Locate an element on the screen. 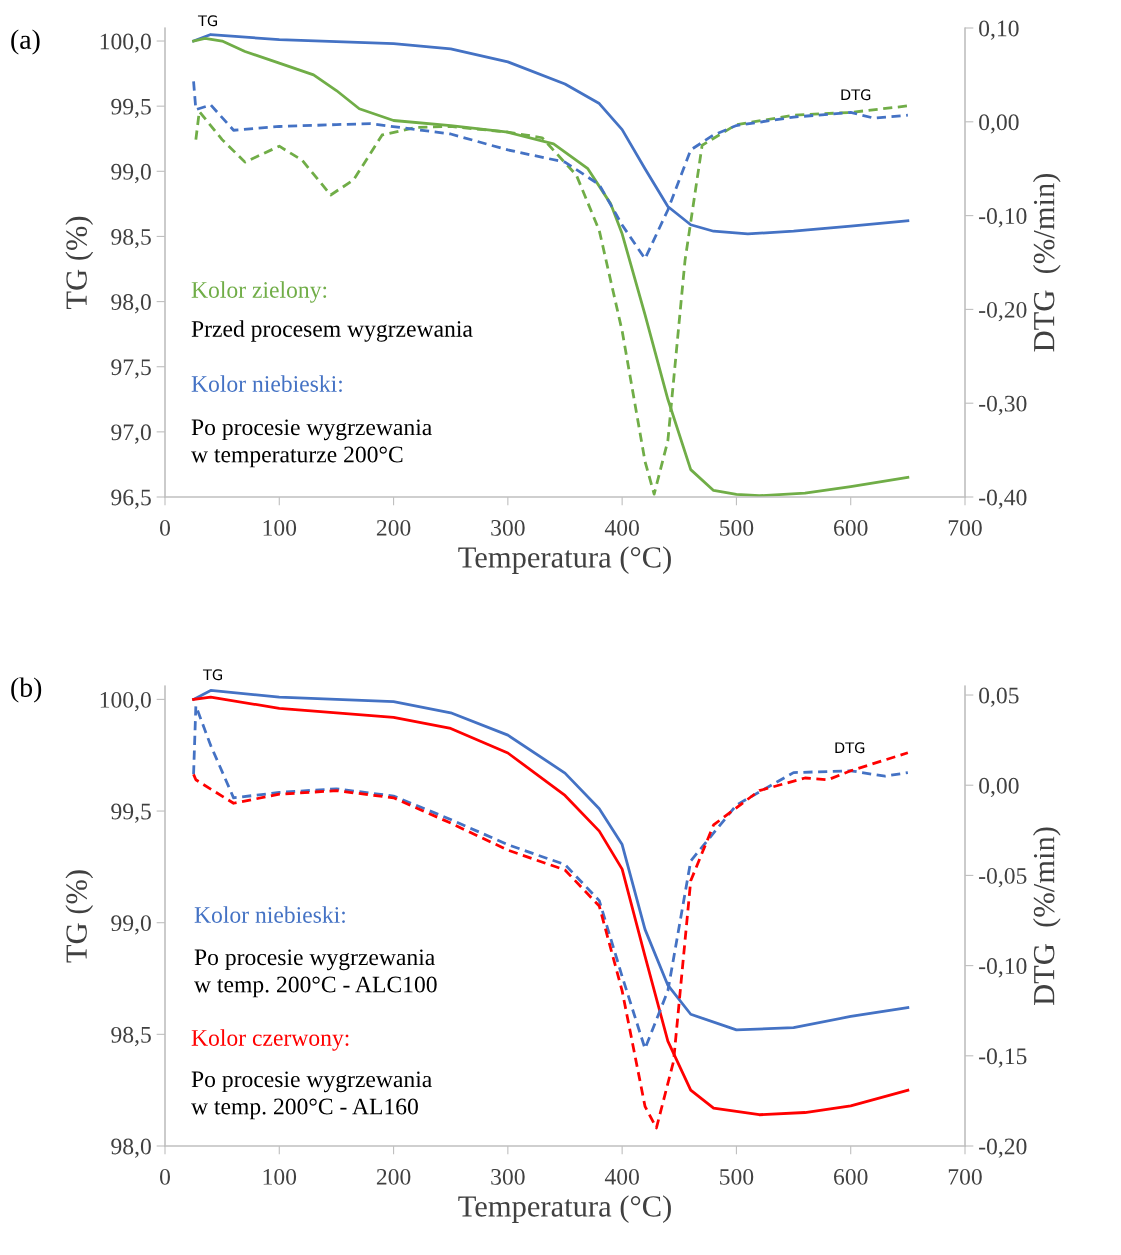 The image size is (1121, 1255). y2-tick-label: -0,40 is located at coordinates (1003, 499).